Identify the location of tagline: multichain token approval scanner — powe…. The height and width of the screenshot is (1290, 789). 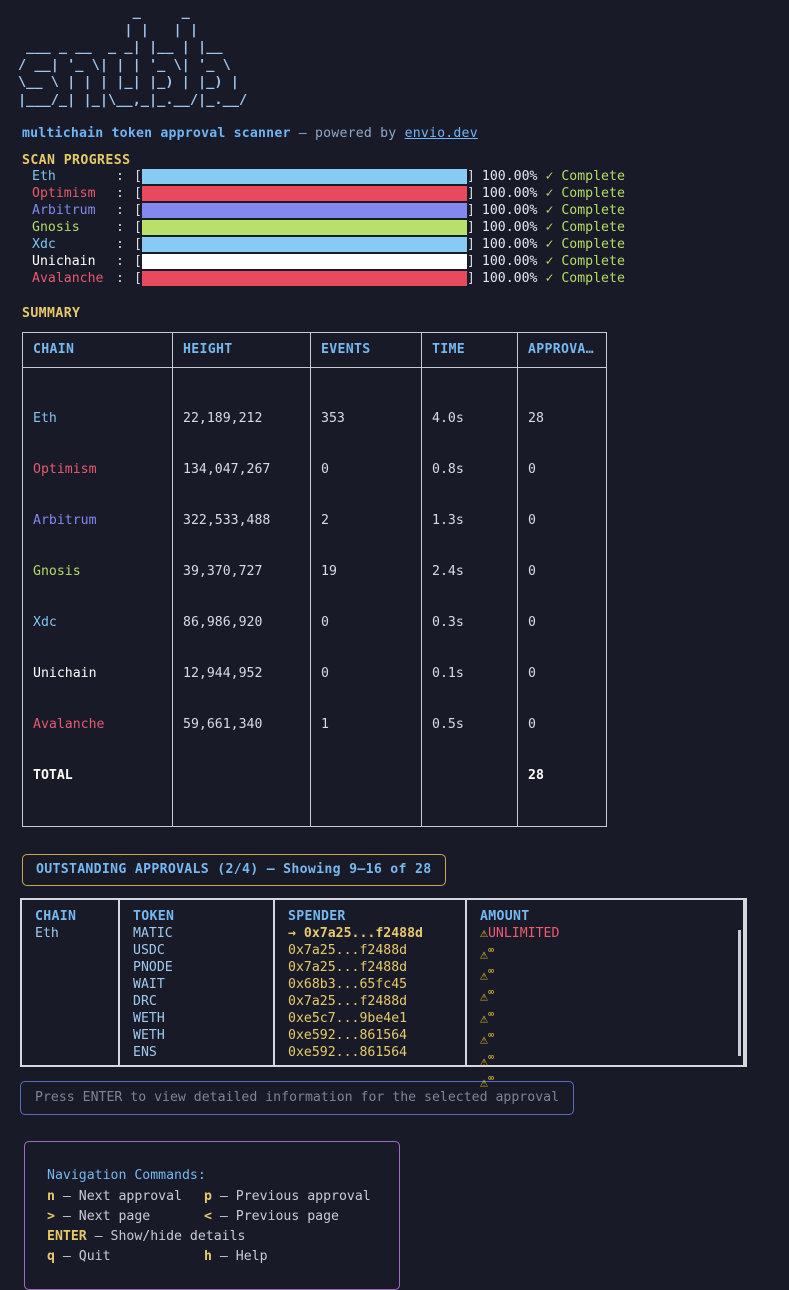
(405, 133).